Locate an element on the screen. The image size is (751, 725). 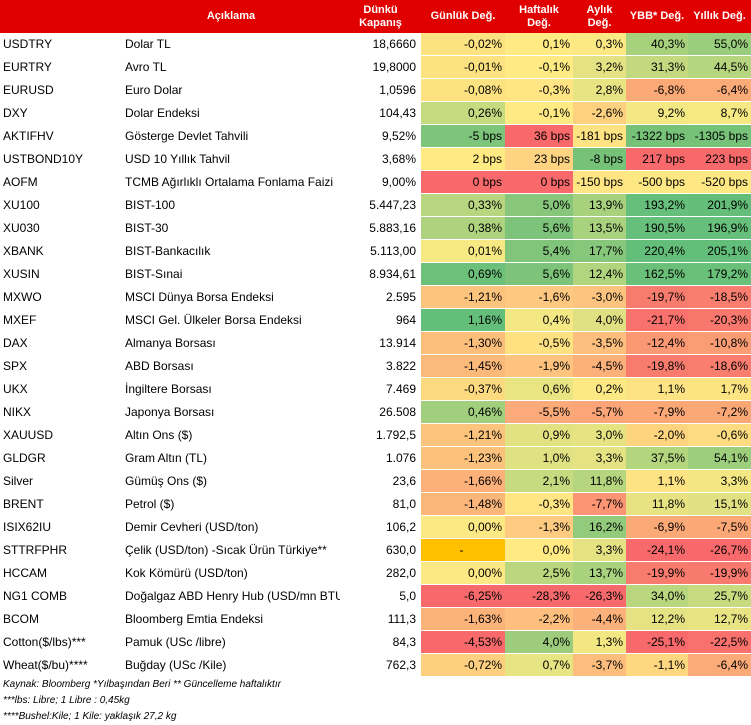
row-ytd-change: -25,1% is located at coordinates (657, 642).